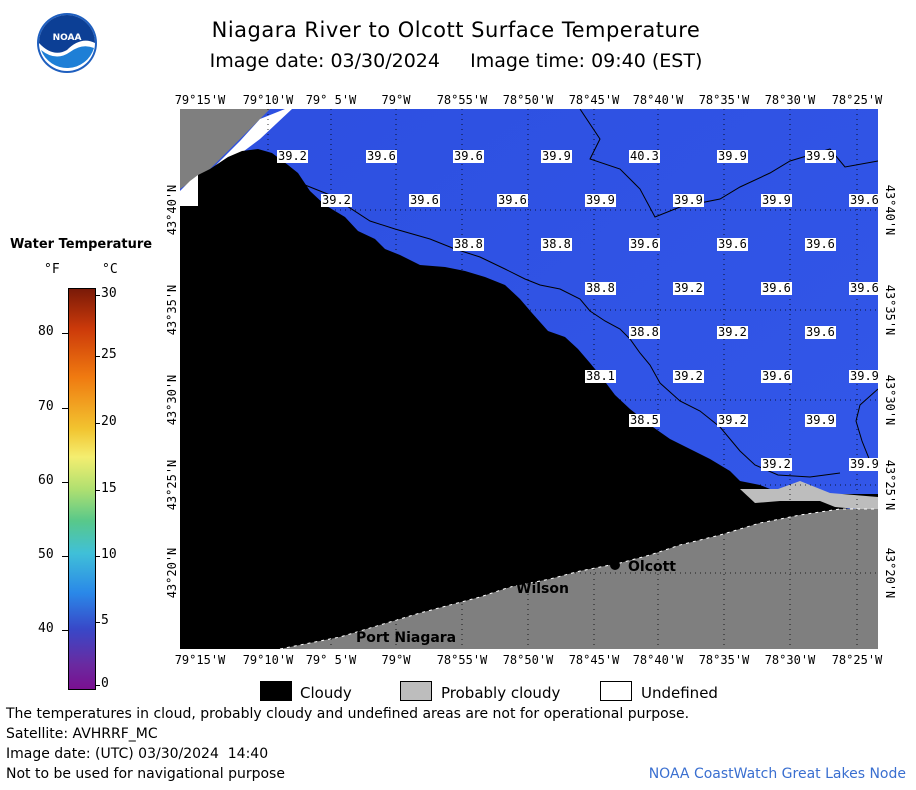 This screenshot has height=790, width=916. I want to click on lat-label-left: 43°40'N, so click(172, 210).